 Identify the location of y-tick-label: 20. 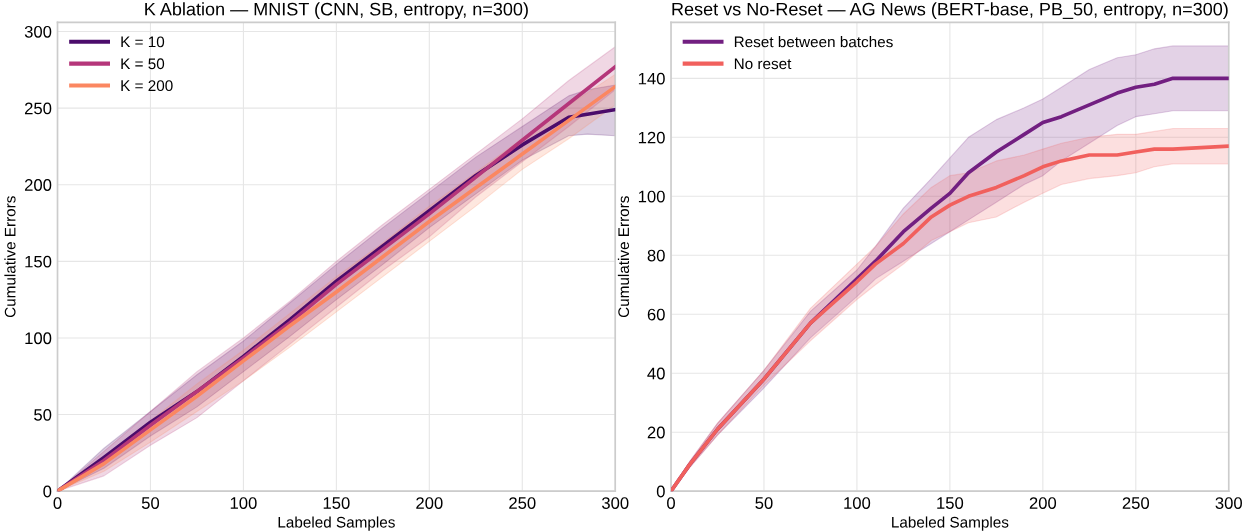
(656, 432).